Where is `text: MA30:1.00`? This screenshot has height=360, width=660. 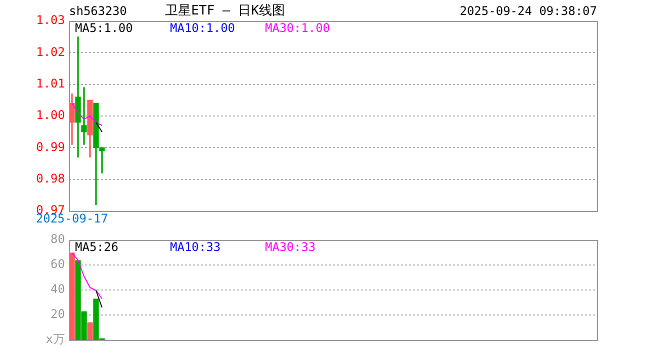
text: MA30:1.00 is located at coordinates (297, 28).